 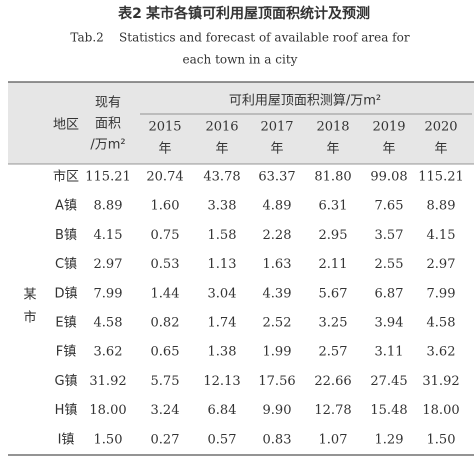 I want to click on cell: 0.27, so click(x=165, y=439).